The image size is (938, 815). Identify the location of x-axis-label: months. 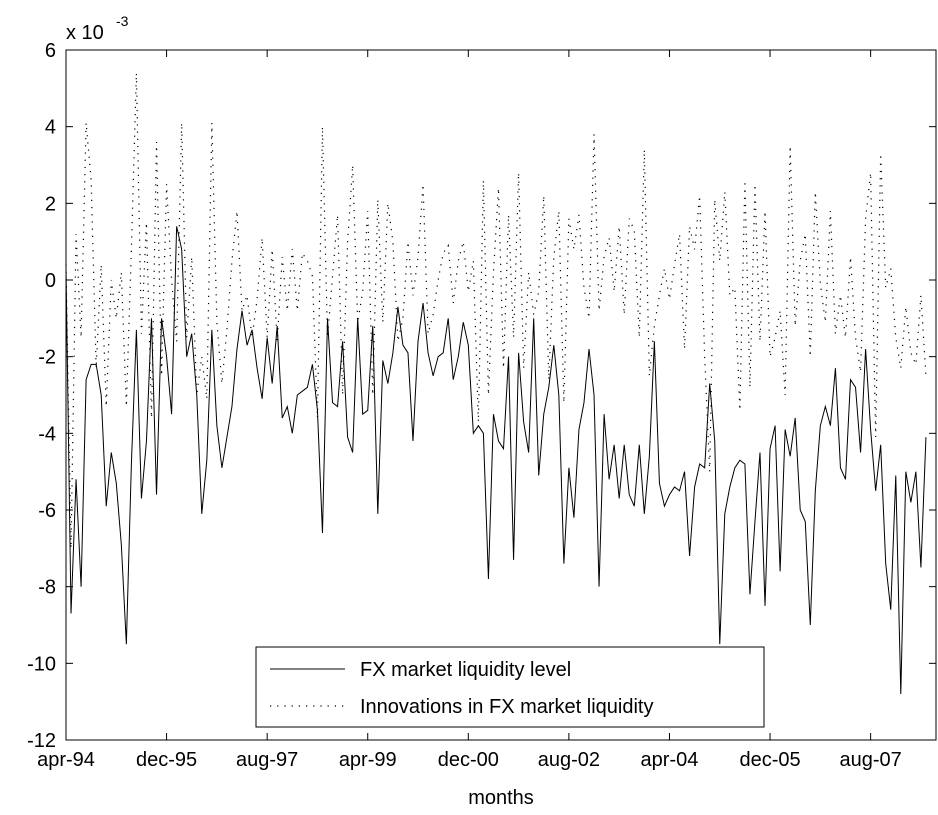
(501, 798).